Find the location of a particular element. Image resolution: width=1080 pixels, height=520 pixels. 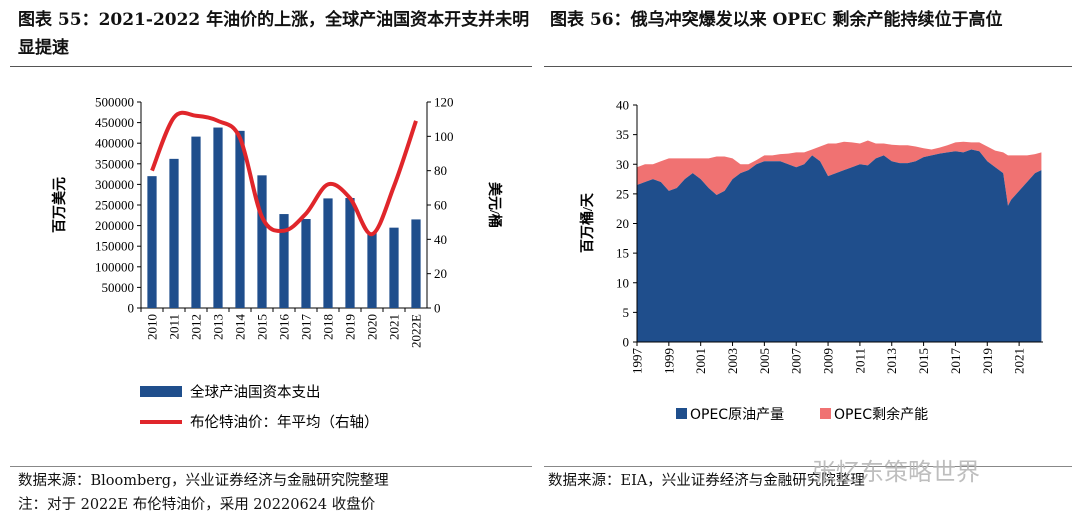

opec-production-area is located at coordinates (839, 245).